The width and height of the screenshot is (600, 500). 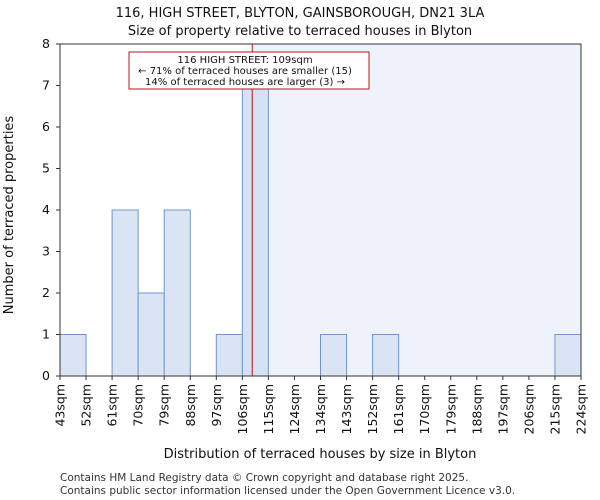 What do you see at coordinates (450, 409) in the screenshot?
I see `x-tick-label: 179sqm` at bounding box center [450, 409].